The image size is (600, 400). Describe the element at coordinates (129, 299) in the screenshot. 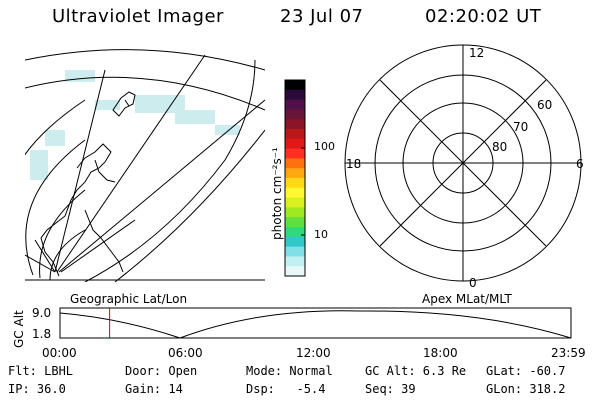

I see `left-panel-label: Geographic Lat/Lon` at that location.